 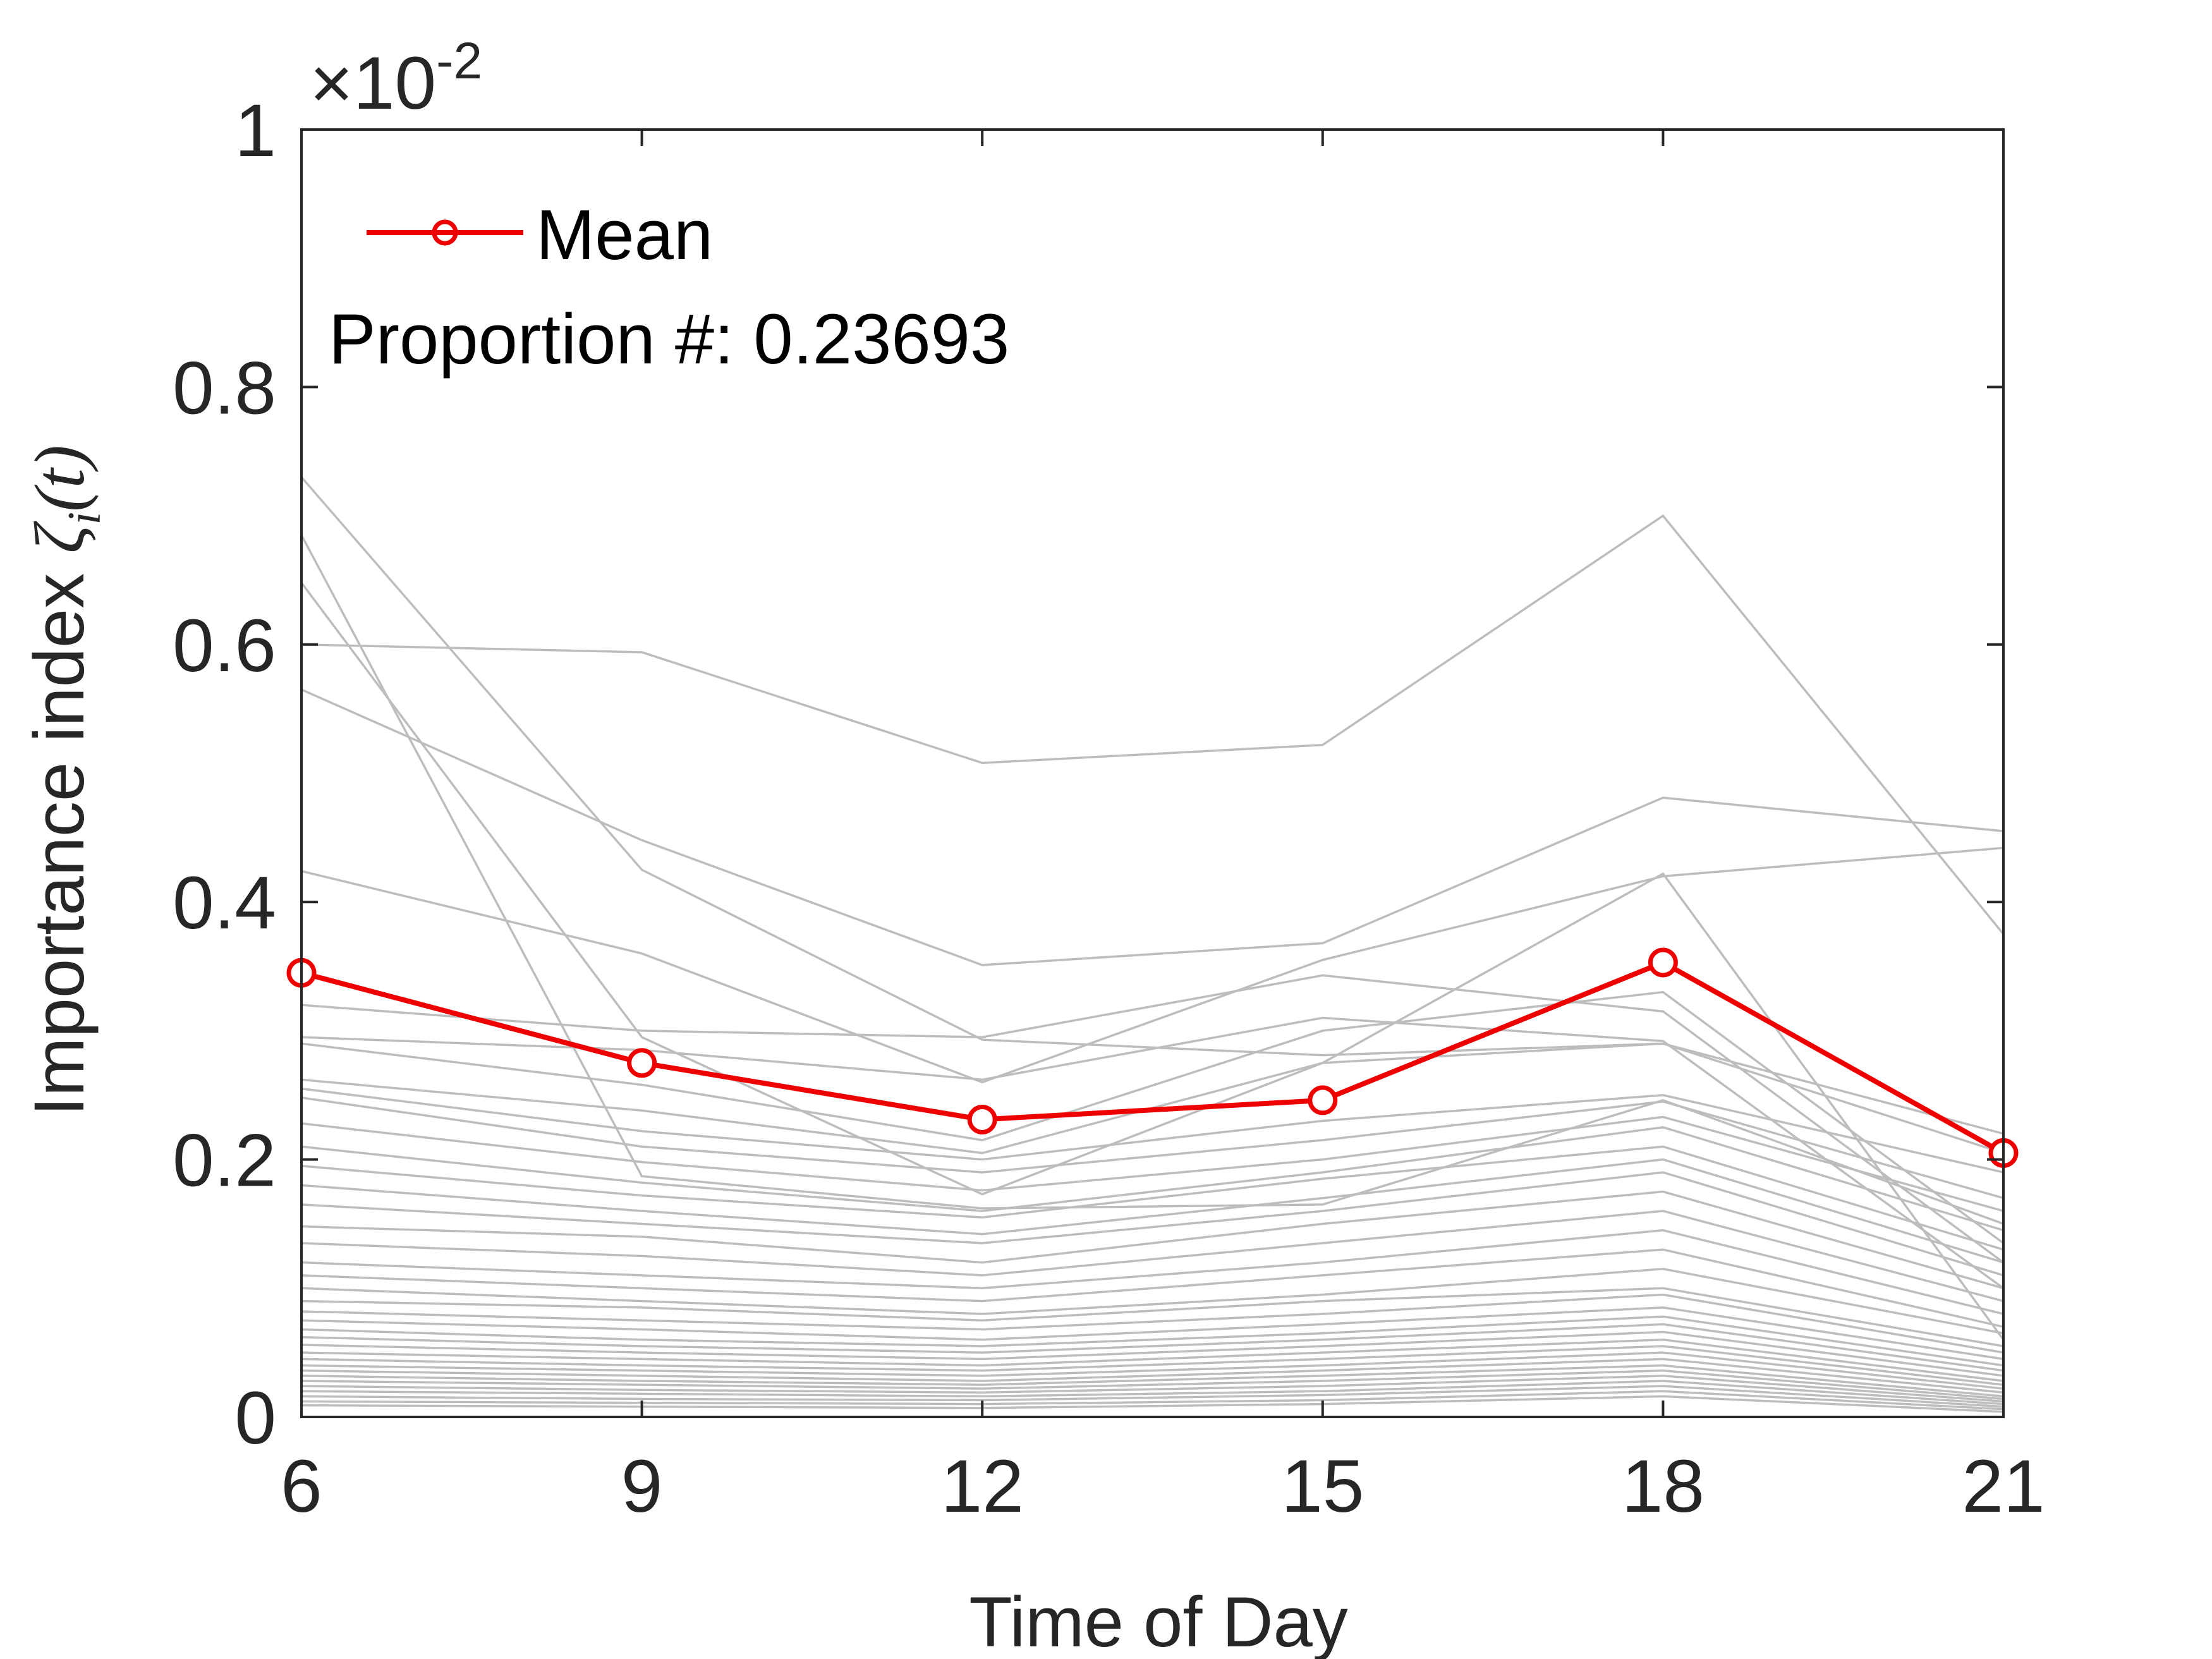 I want to click on y-tick-label: 0, so click(x=255, y=1418).